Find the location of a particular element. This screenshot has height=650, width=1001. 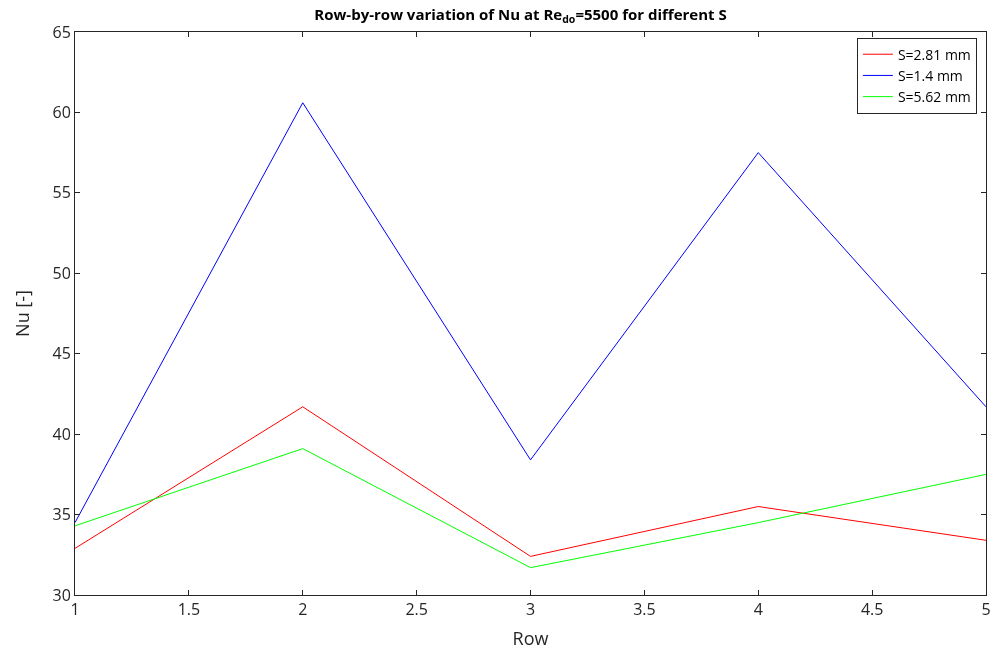

x-tick-label: 3 is located at coordinates (530, 609).